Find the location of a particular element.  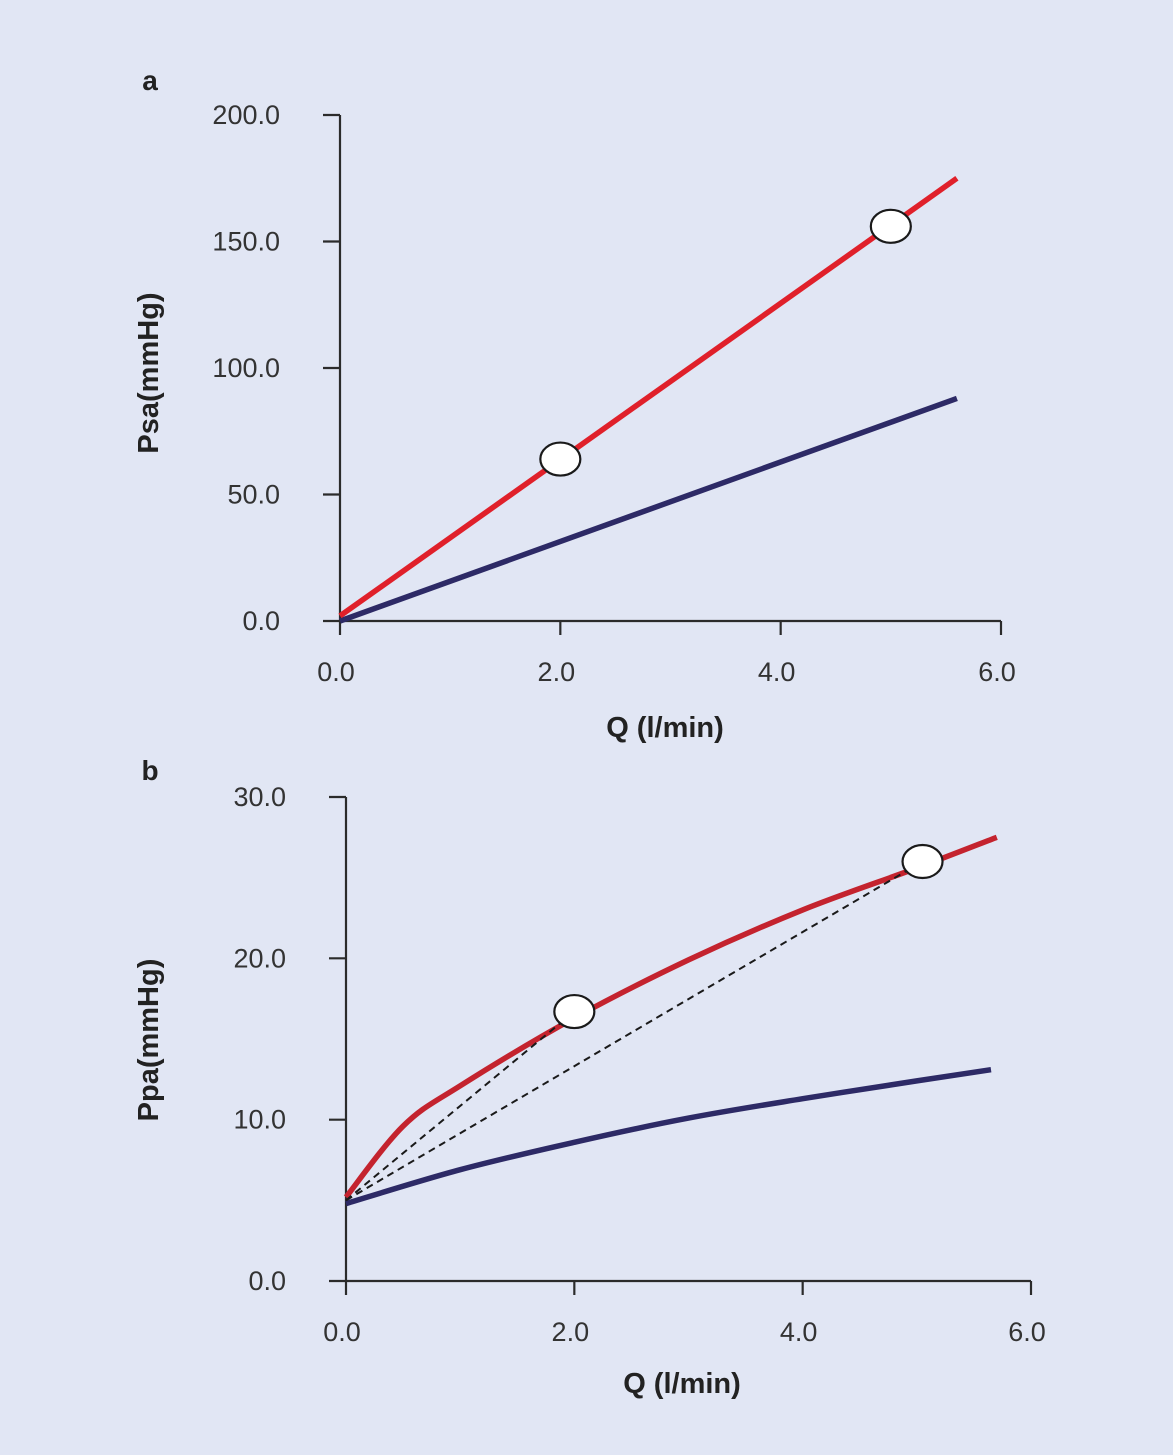

series-line-blue-curve is located at coordinates (668, 1136).